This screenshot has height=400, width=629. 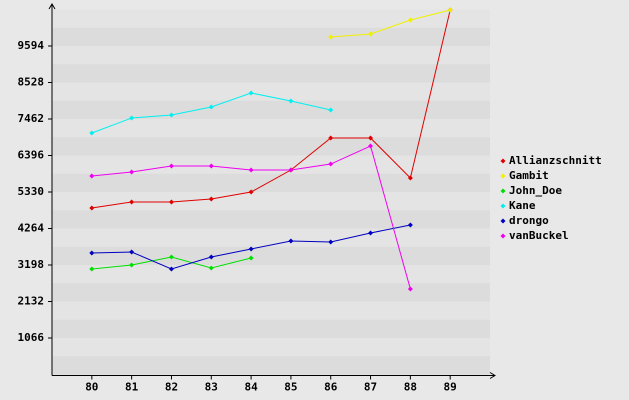 What do you see at coordinates (410, 387) in the screenshot?
I see `x-tick-label: 88` at bounding box center [410, 387].